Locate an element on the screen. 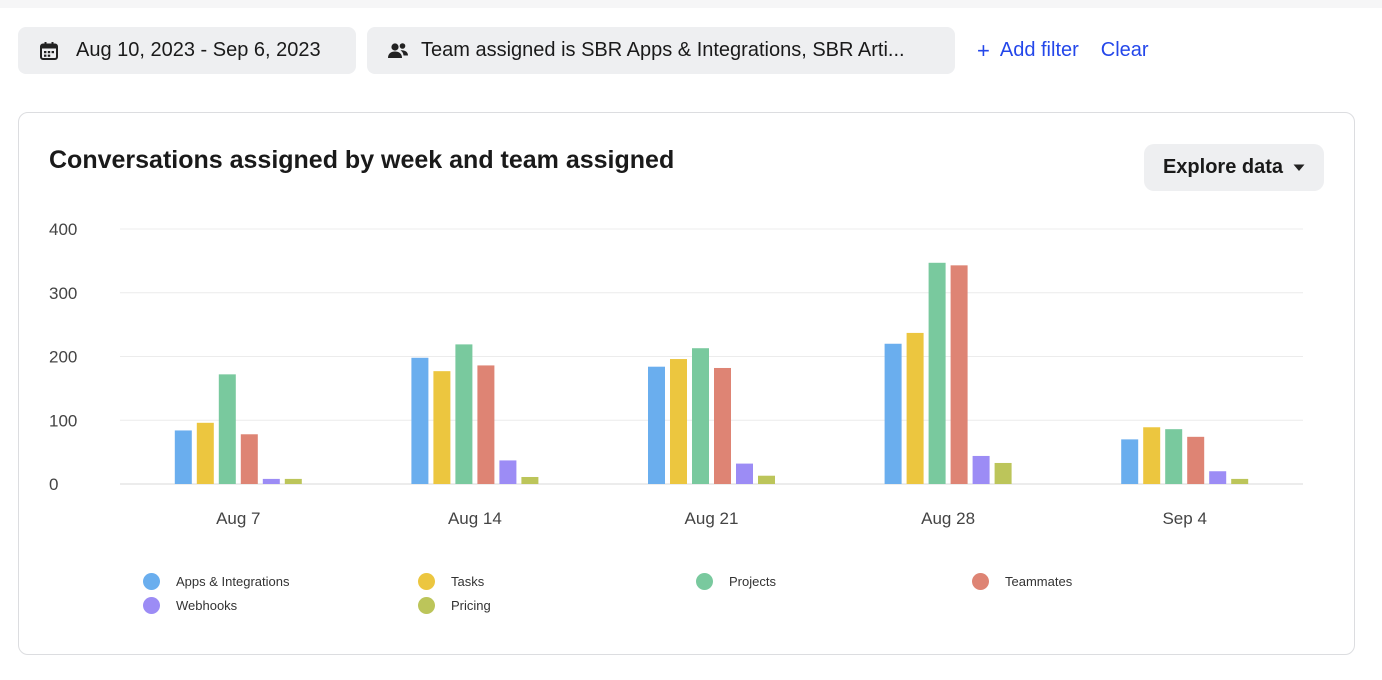 Image resolution: width=1382 pixels, height=680 pixels. y-tick-label: 400 is located at coordinates (63, 229).